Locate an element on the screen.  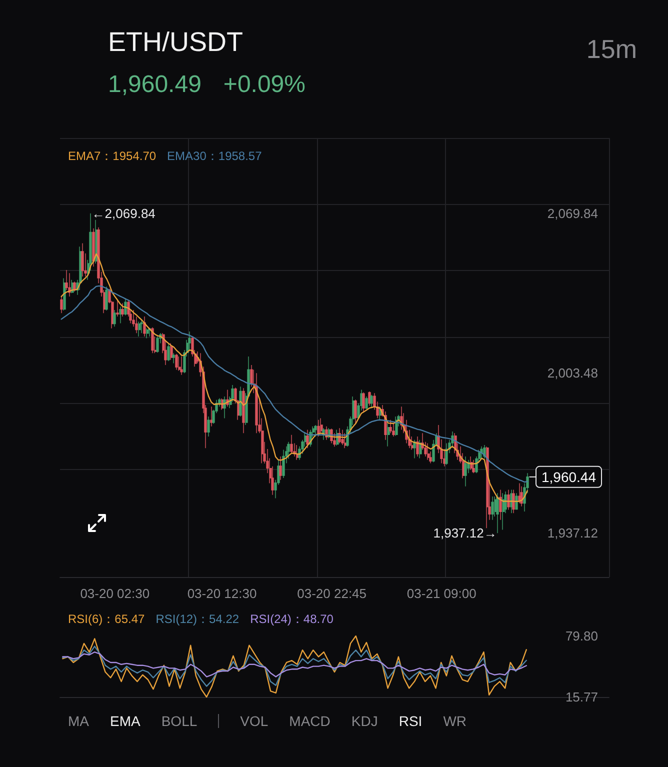
text: MA is located at coordinates (78, 721).